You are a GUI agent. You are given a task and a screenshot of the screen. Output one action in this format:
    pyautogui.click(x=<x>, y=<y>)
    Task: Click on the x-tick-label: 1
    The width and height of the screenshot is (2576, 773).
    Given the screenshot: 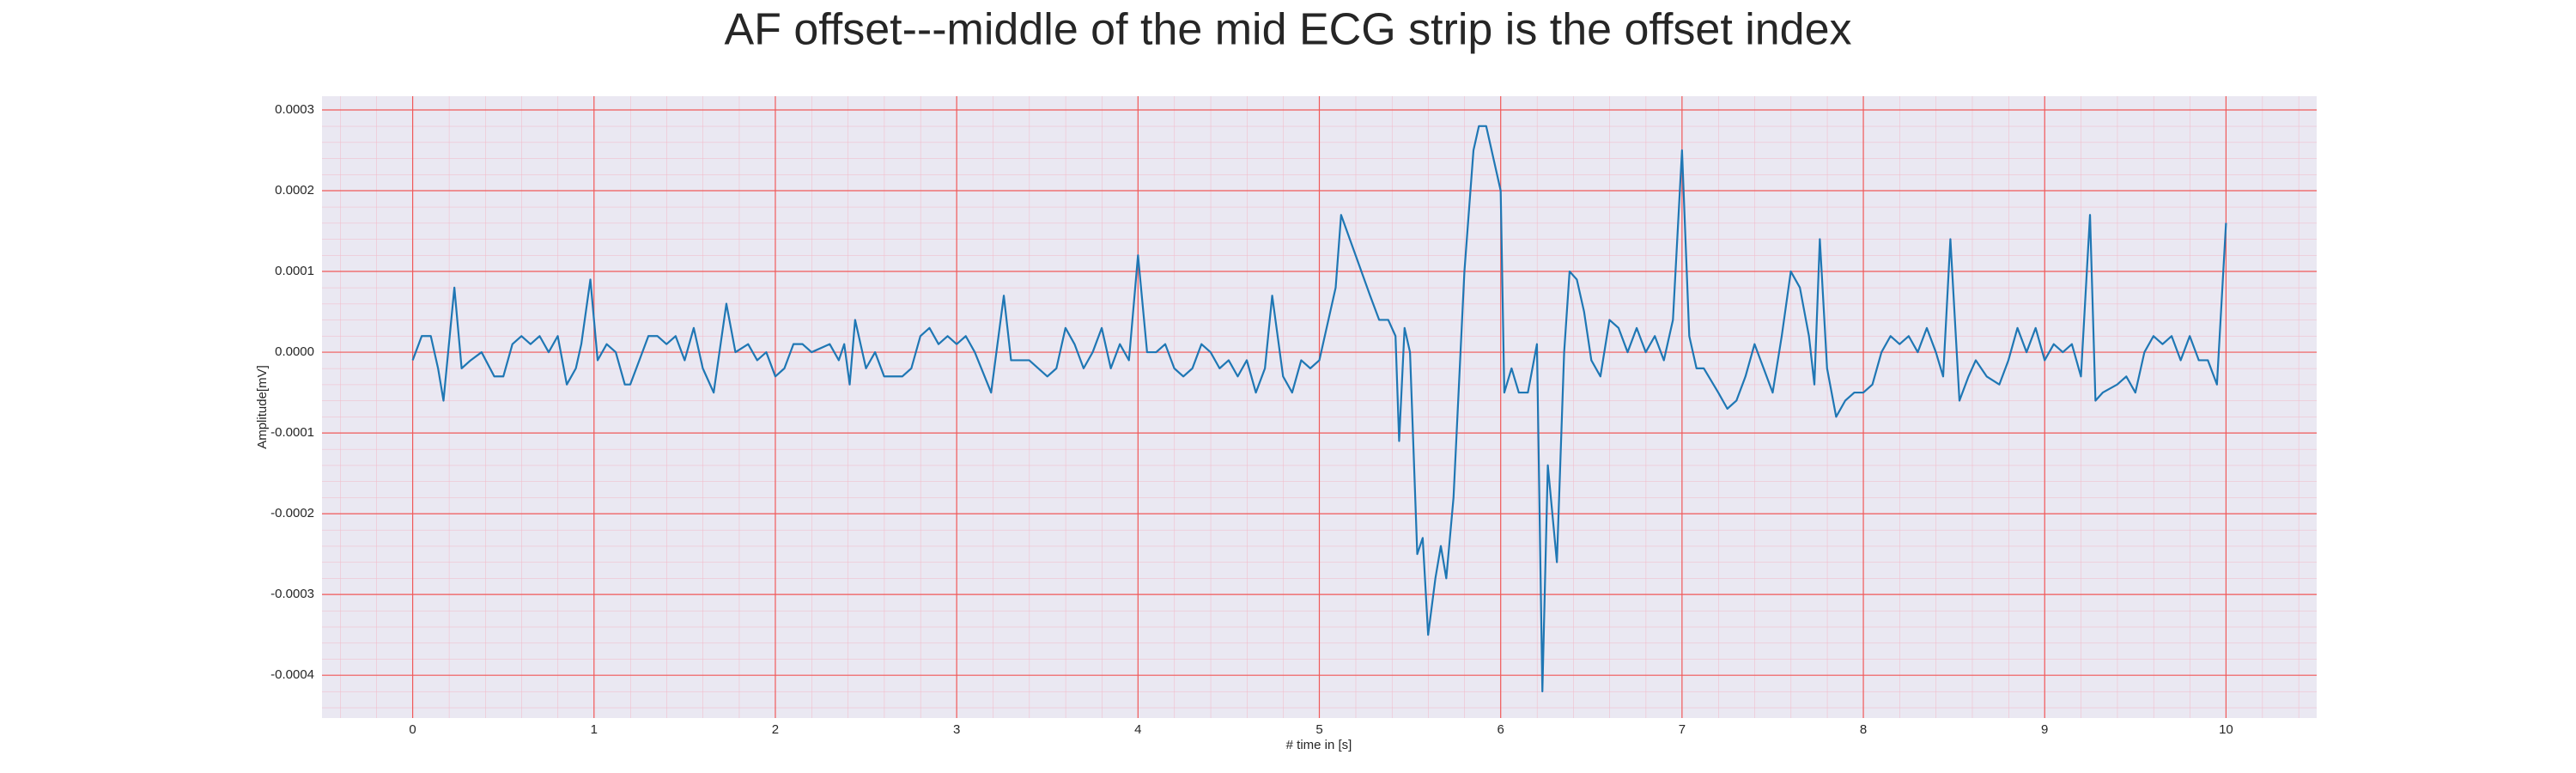 What is the action you would take?
    pyautogui.click(x=594, y=729)
    